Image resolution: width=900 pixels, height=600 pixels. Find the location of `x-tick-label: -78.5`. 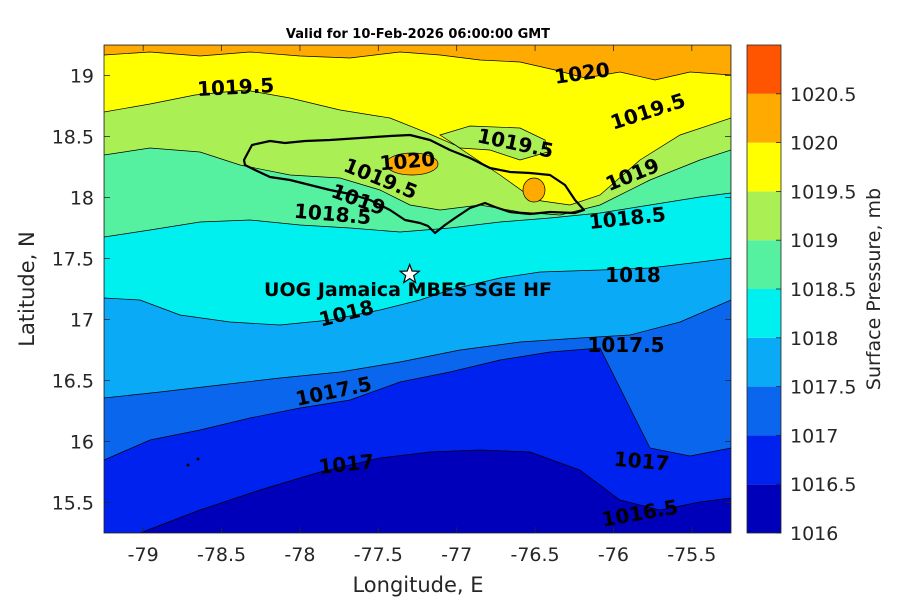

x-tick-label: -78.5 is located at coordinates (221, 555).